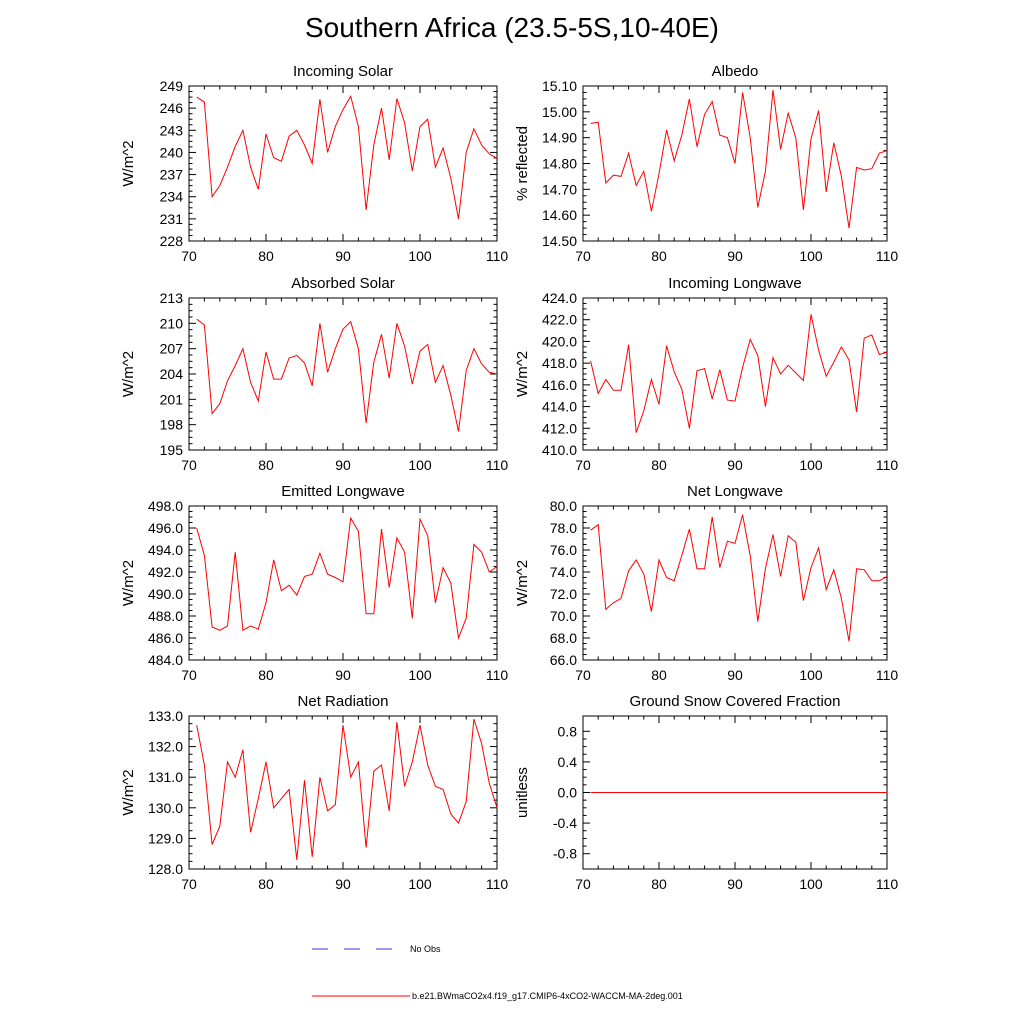 This screenshot has height=1024, width=1024. Describe the element at coordinates (563, 528) in the screenshot. I see `y-tick-label: 78.0` at that location.